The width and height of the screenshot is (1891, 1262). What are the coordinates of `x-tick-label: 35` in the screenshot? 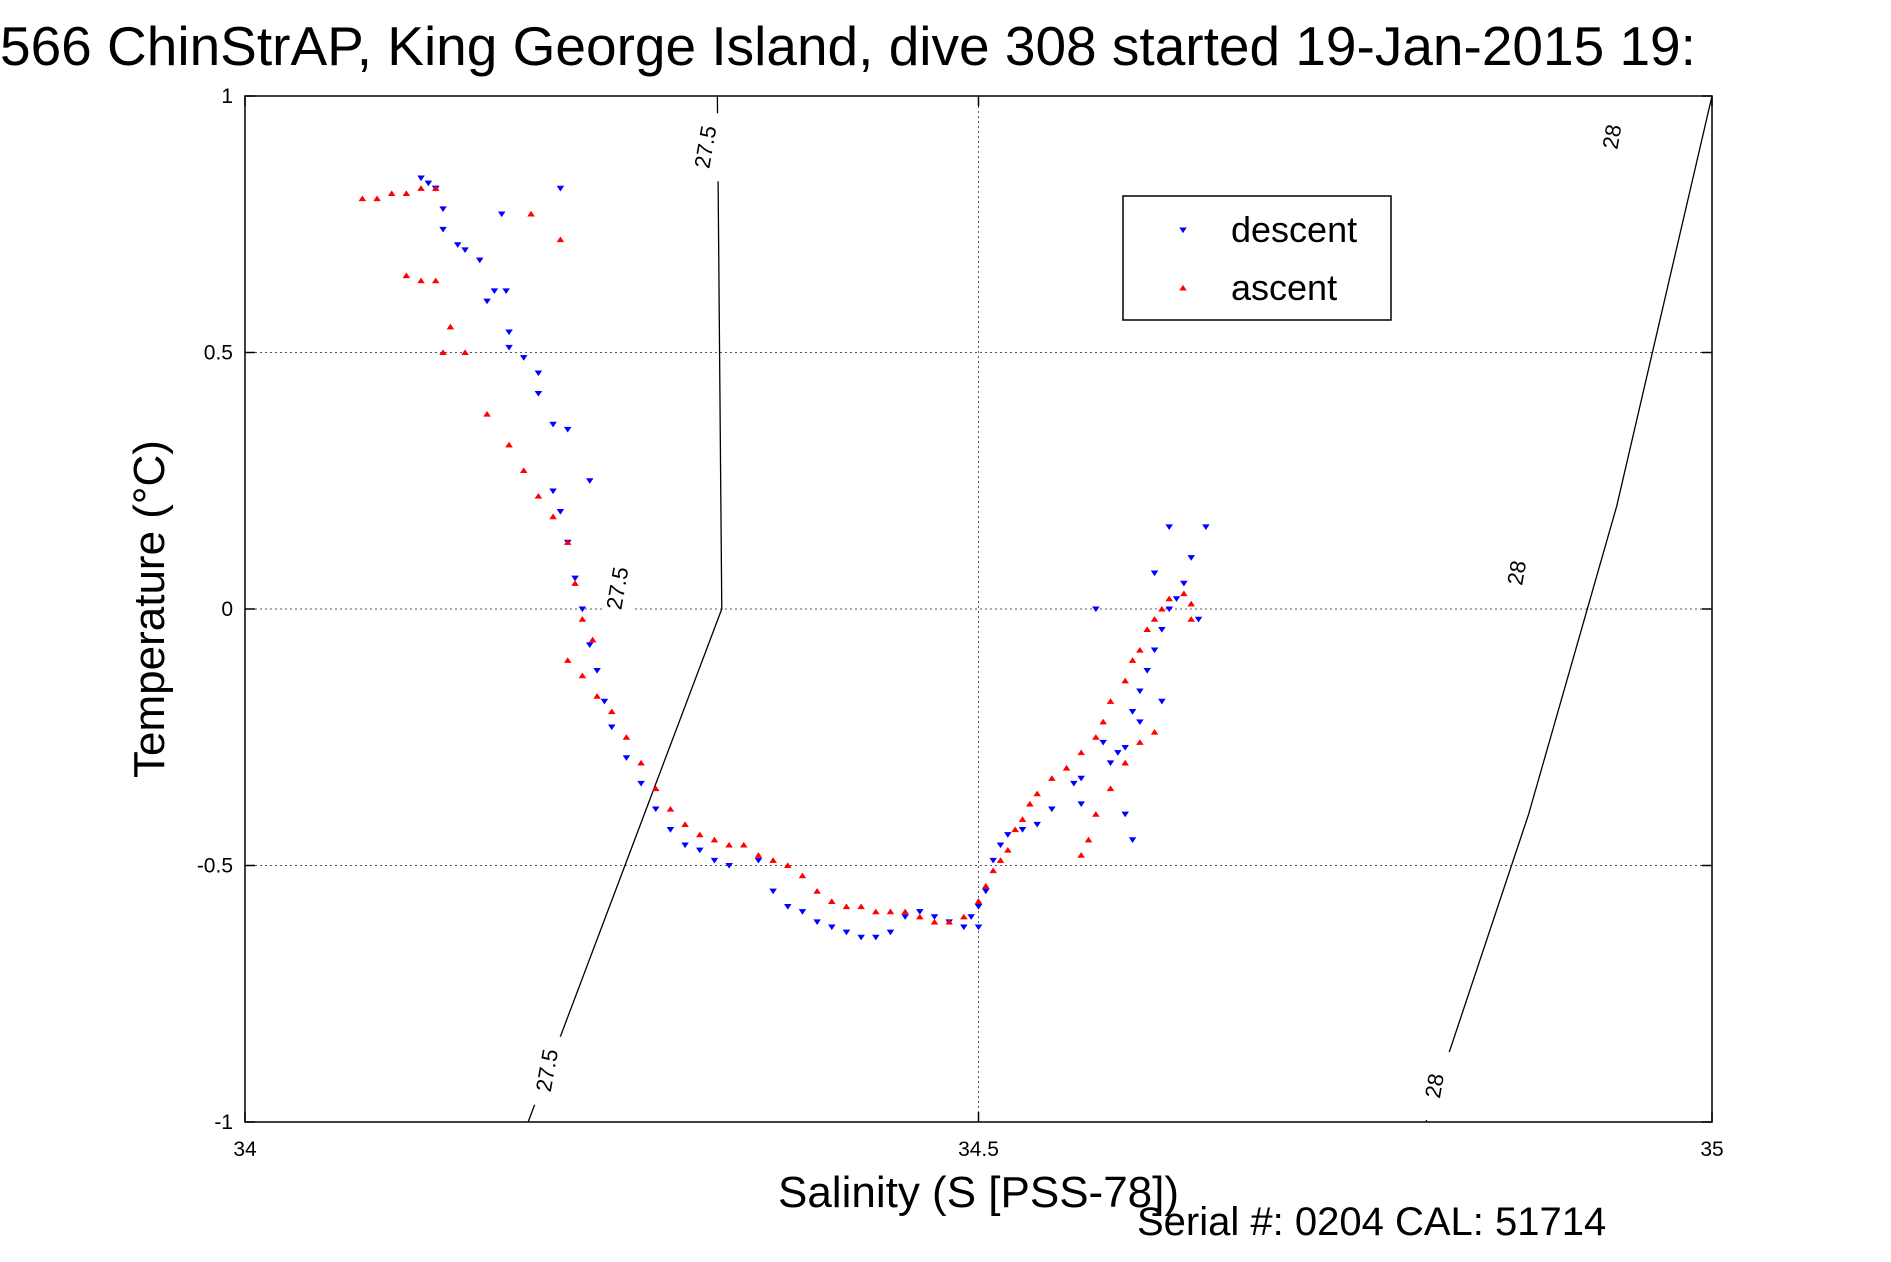 It's located at (1711, 1149).